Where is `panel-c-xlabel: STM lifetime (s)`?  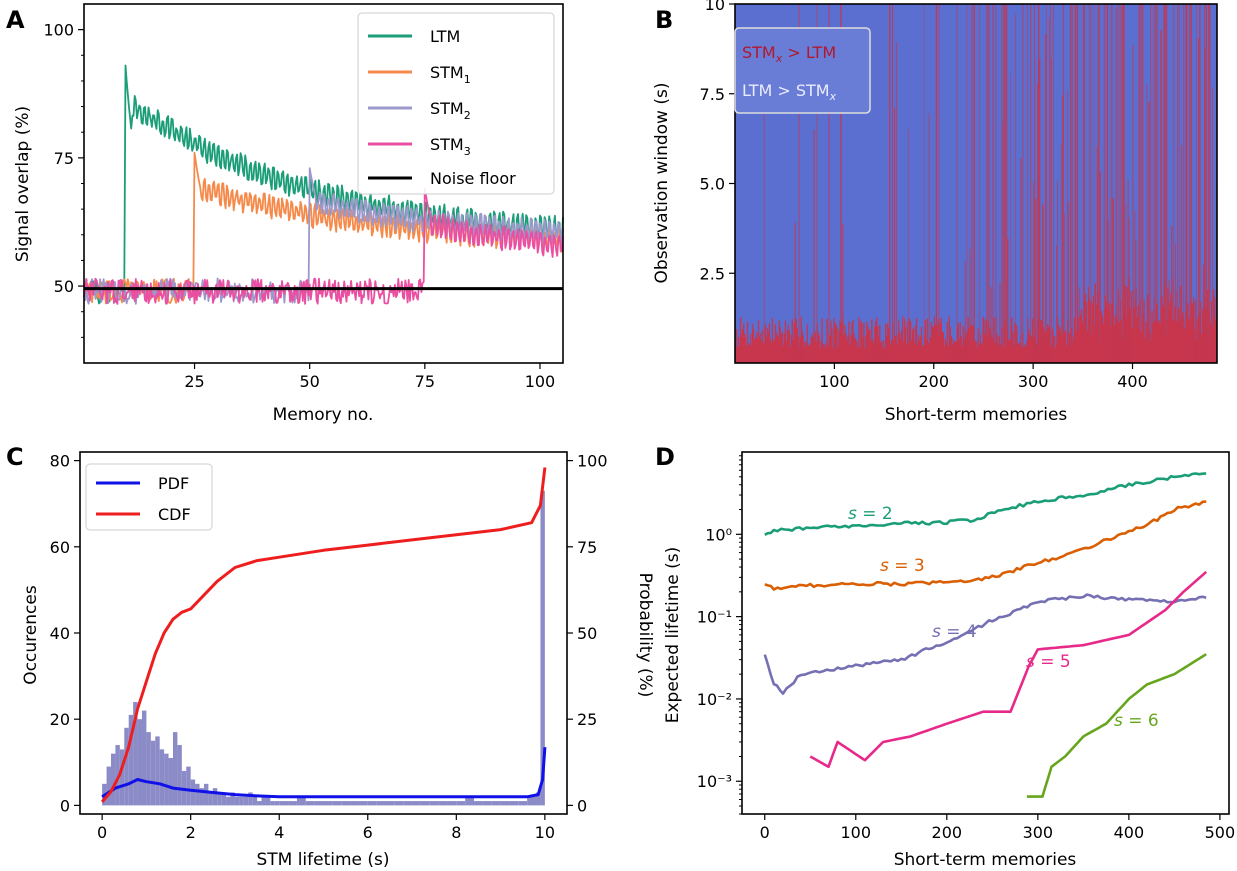 panel-c-xlabel: STM lifetime (s) is located at coordinates (322, 860).